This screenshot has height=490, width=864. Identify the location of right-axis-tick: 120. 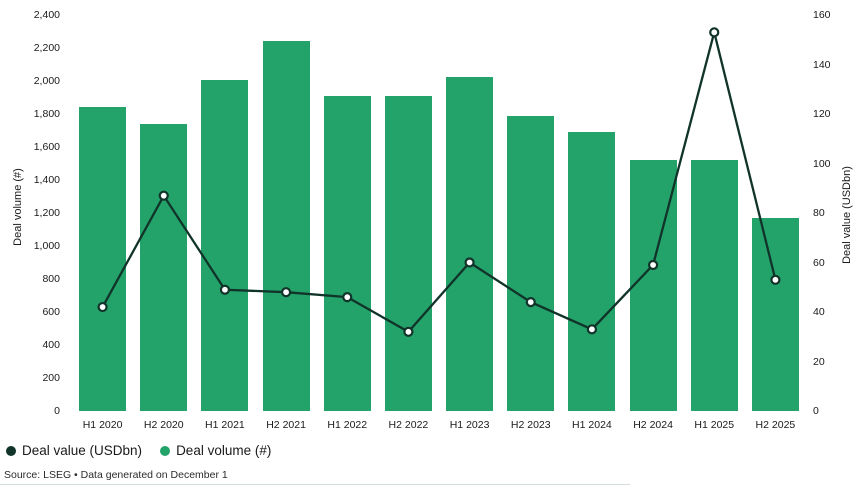
(822, 114).